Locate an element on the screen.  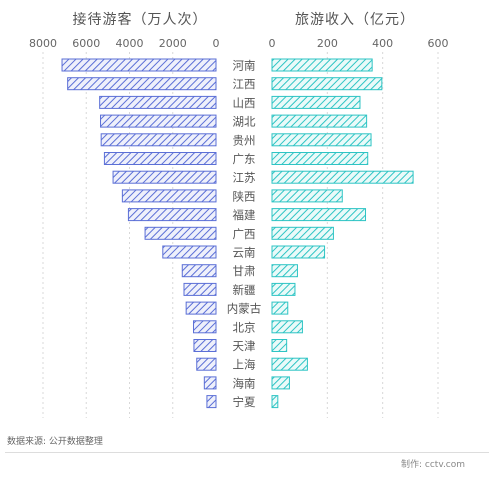
province-label: 上海 is located at coordinates (244, 365).